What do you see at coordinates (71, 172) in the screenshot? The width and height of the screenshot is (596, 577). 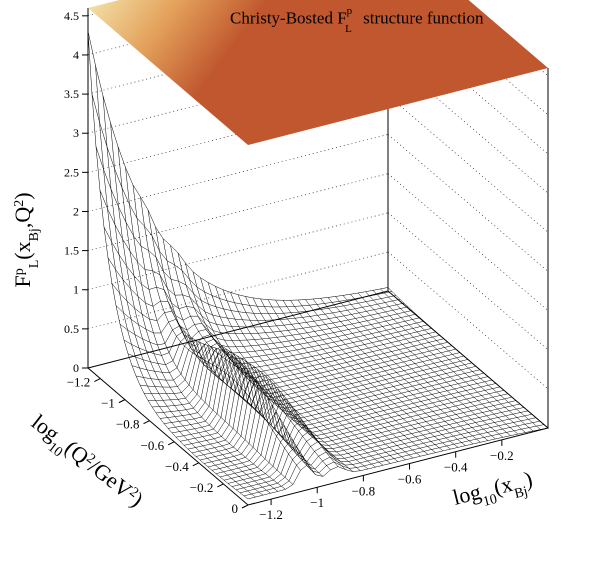 I see `z-tick-label: 2.5` at bounding box center [71, 172].